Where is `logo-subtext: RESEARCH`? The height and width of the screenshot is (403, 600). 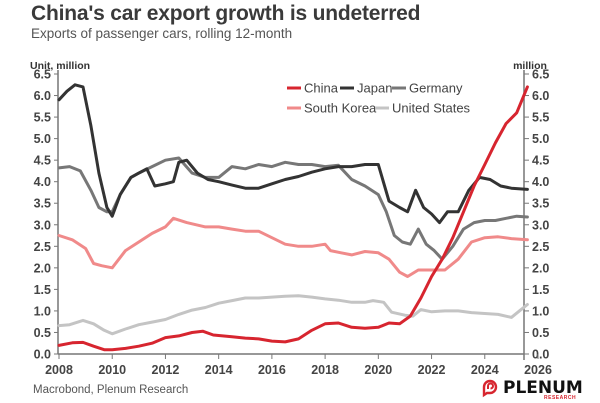
logo-subtext: RESEARCH is located at coordinates (560, 398).